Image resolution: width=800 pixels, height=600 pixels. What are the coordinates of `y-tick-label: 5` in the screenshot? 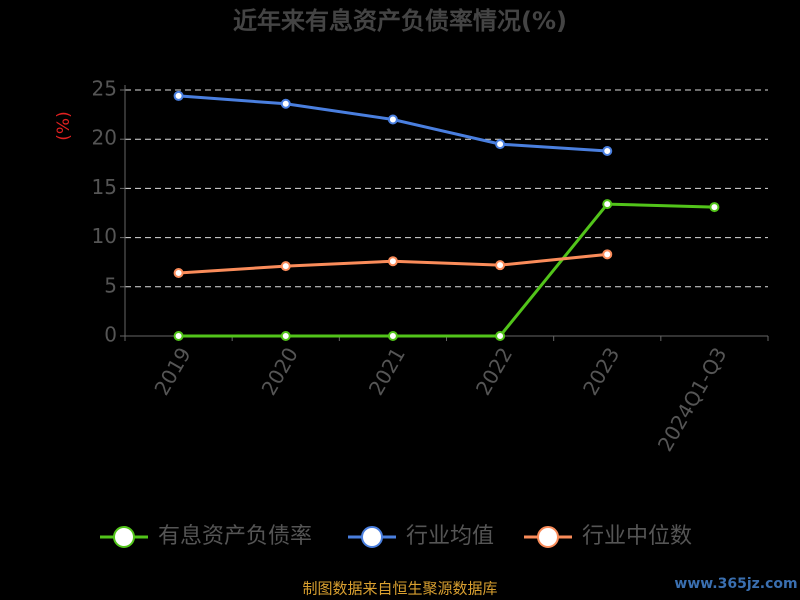 It's located at (110, 285).